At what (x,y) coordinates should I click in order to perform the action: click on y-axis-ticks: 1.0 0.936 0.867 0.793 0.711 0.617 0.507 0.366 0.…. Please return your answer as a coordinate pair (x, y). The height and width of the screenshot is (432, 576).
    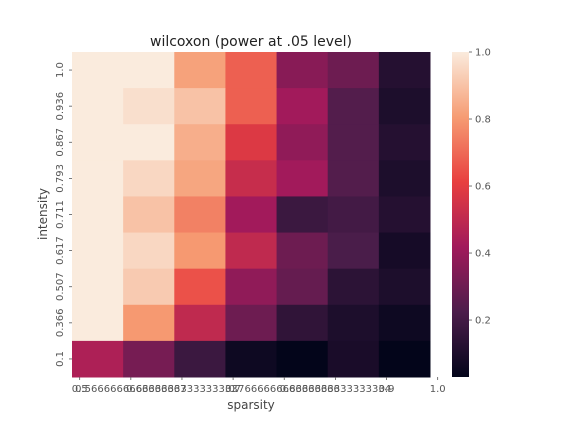
    Looking at the image, I should click on (63, 214).